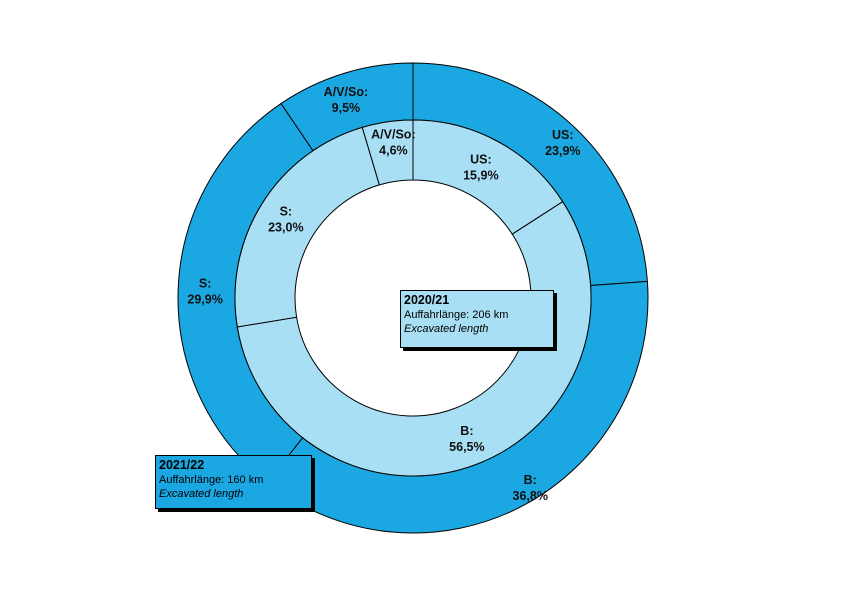 Image resolution: width=842 pixels, height=595 pixels. What do you see at coordinates (285, 227) in the screenshot?
I see `inner-ring-slice-value-2: 23,0%` at bounding box center [285, 227].